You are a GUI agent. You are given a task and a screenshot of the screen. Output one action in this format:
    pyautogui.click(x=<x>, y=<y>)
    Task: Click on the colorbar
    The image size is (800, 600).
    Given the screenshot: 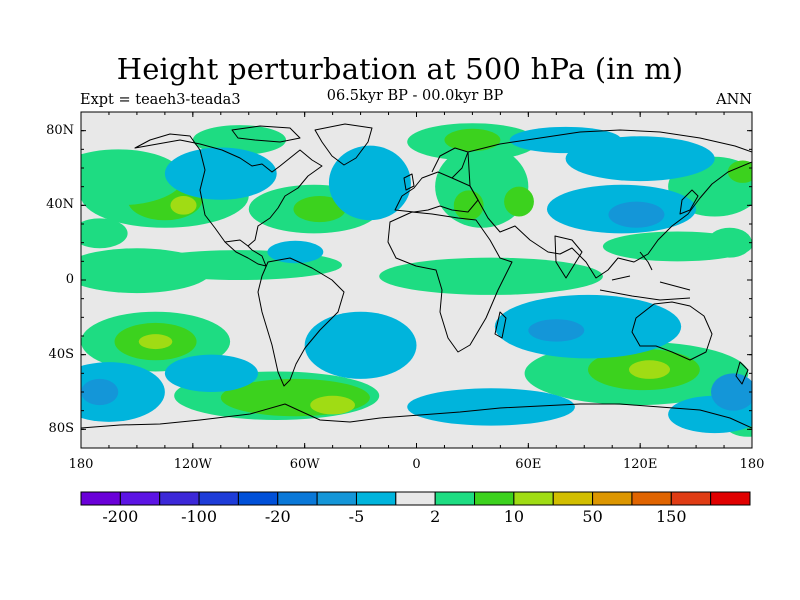 What is the action you would take?
    pyautogui.click(x=415, y=498)
    